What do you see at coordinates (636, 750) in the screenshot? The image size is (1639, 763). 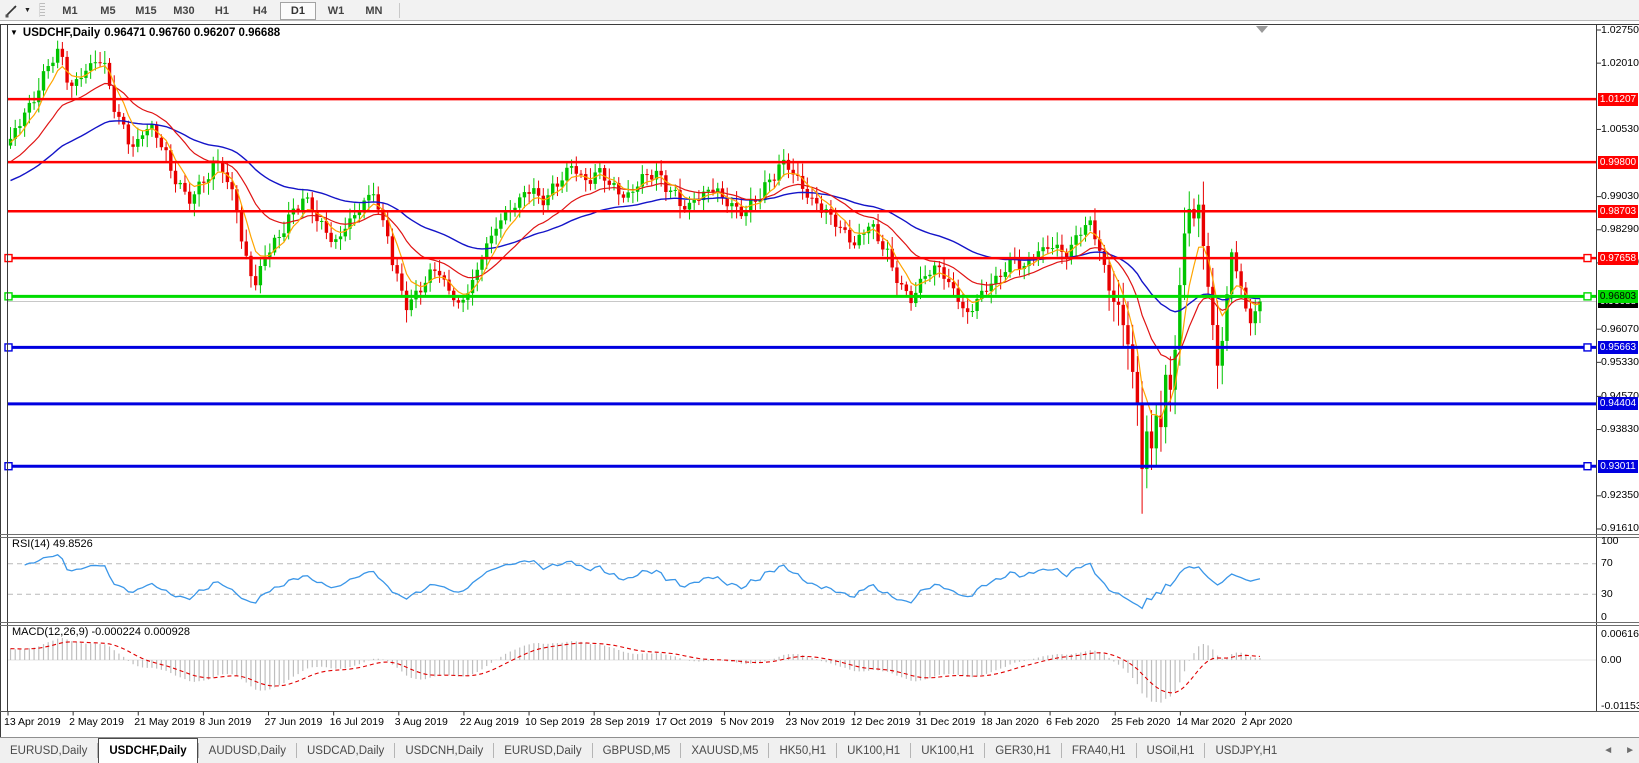 I see `chart-tab-gbpusd-m5: GBPUSD,M5` at bounding box center [636, 750].